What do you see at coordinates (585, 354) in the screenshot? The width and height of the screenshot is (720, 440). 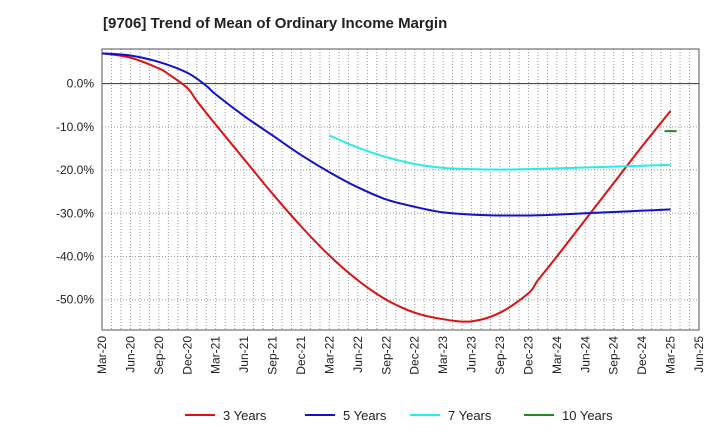 I see `x-tick-label: Jun-24` at bounding box center [585, 354].